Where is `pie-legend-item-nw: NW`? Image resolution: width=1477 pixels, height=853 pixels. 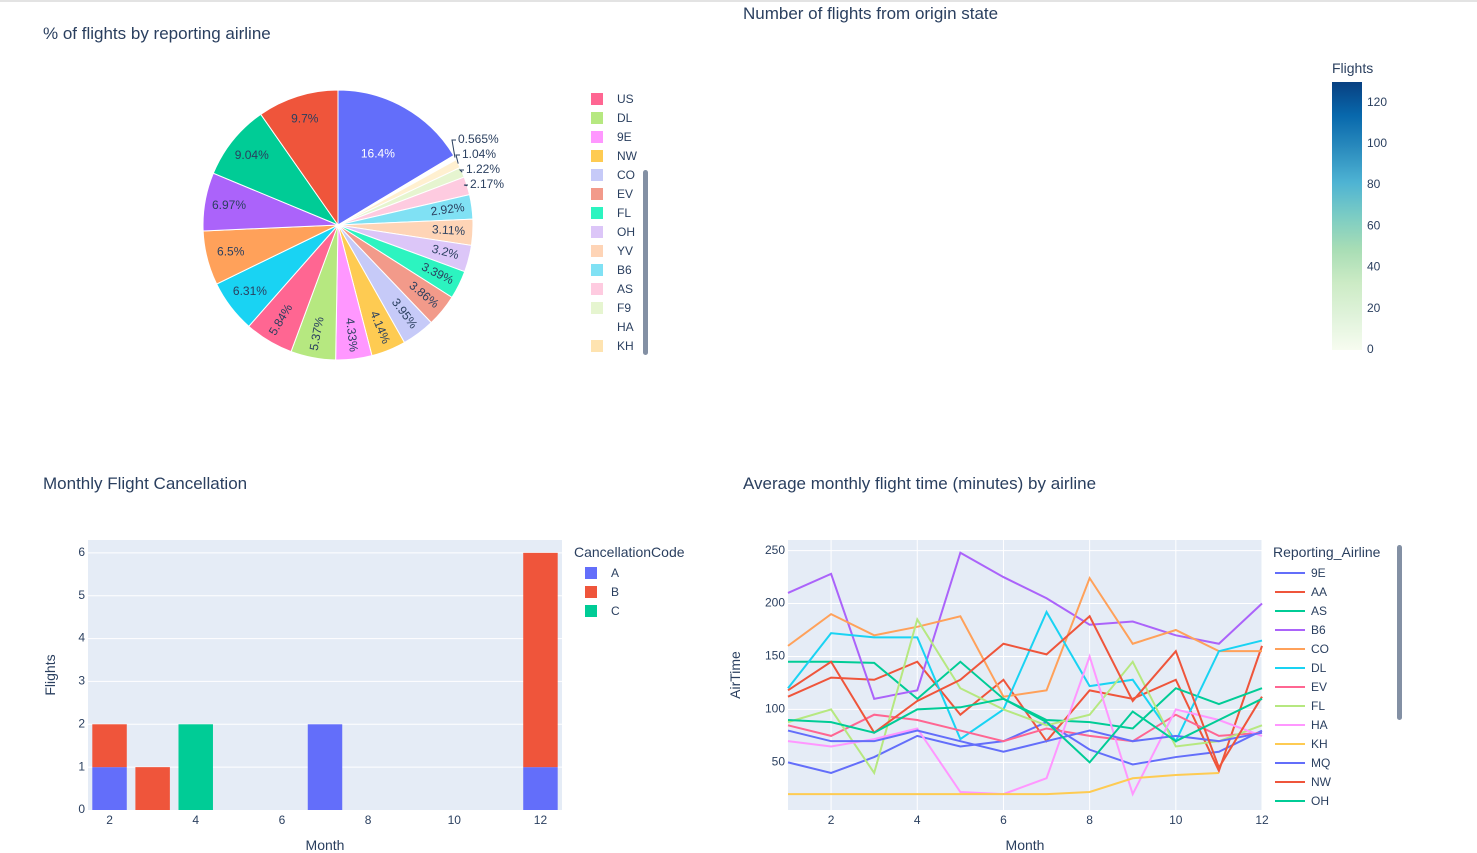
pie-legend-item-nw: NW is located at coordinates (614, 155).